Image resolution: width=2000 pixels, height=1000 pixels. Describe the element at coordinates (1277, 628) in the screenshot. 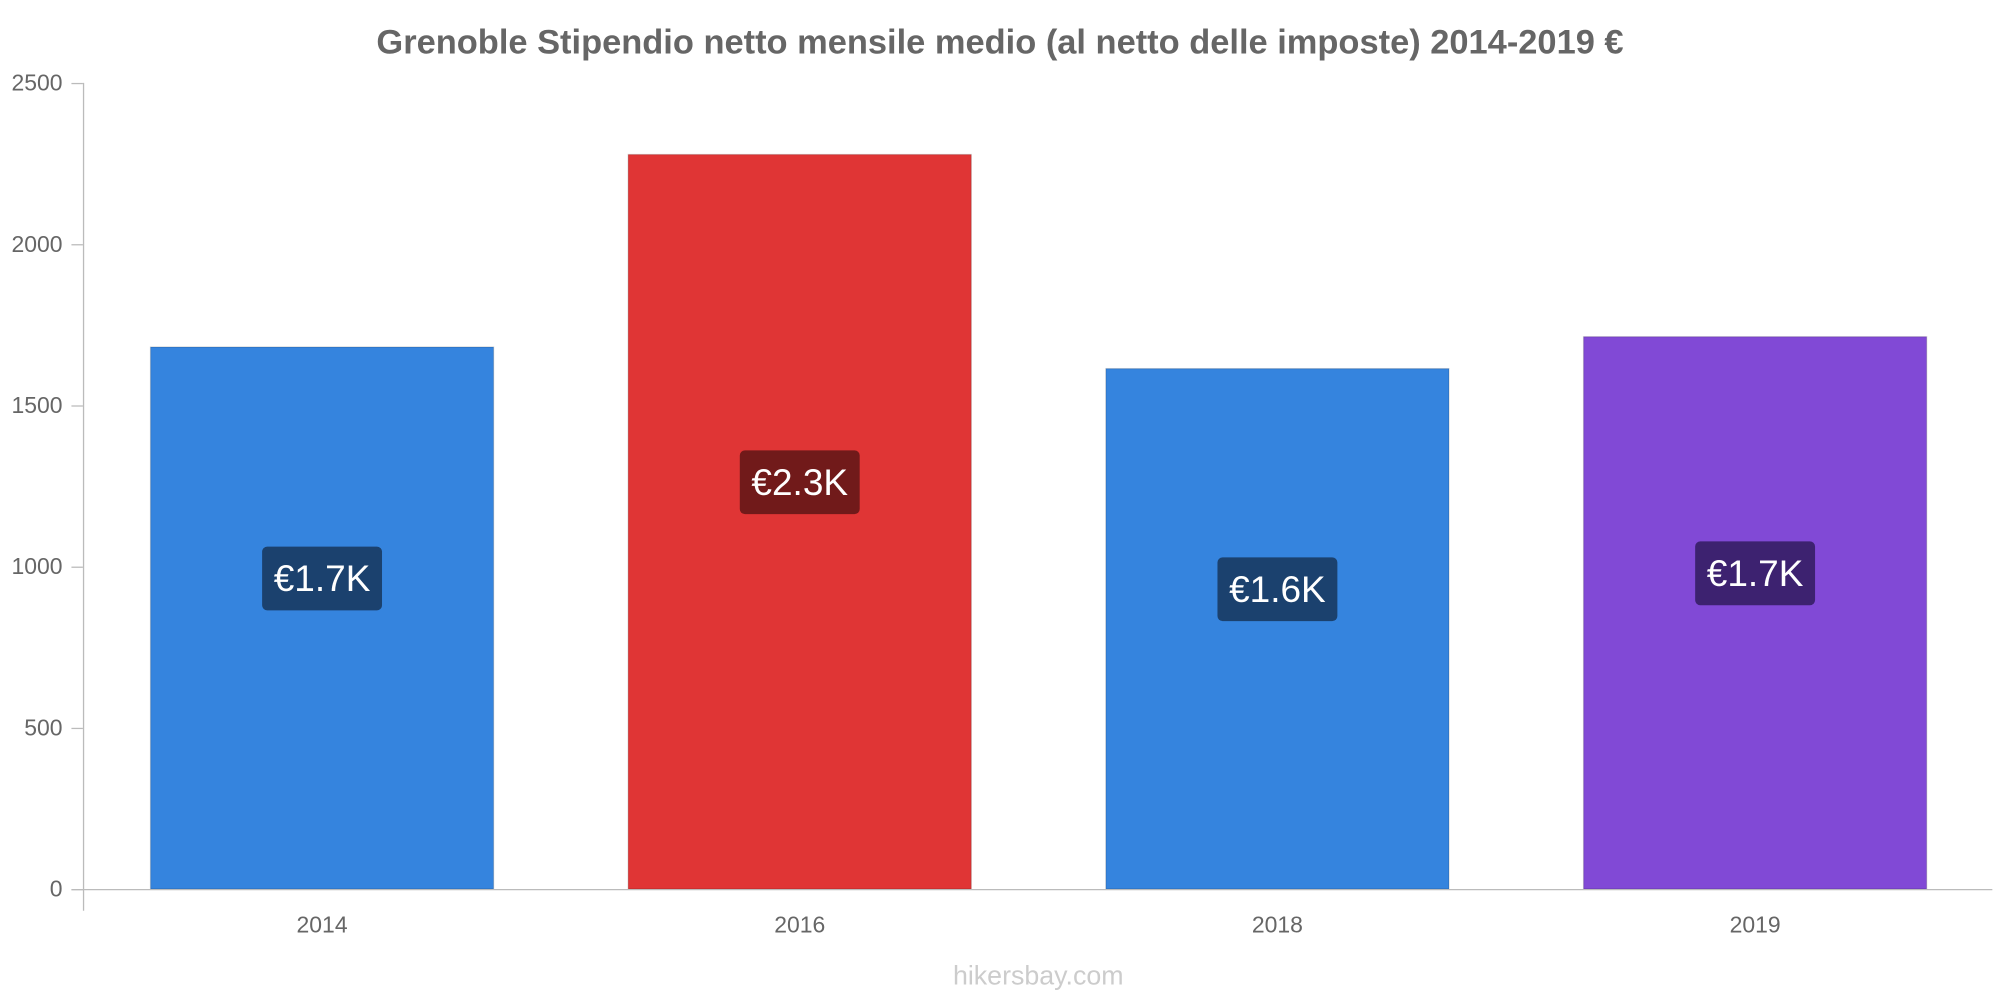

I see `bar-2018` at that location.